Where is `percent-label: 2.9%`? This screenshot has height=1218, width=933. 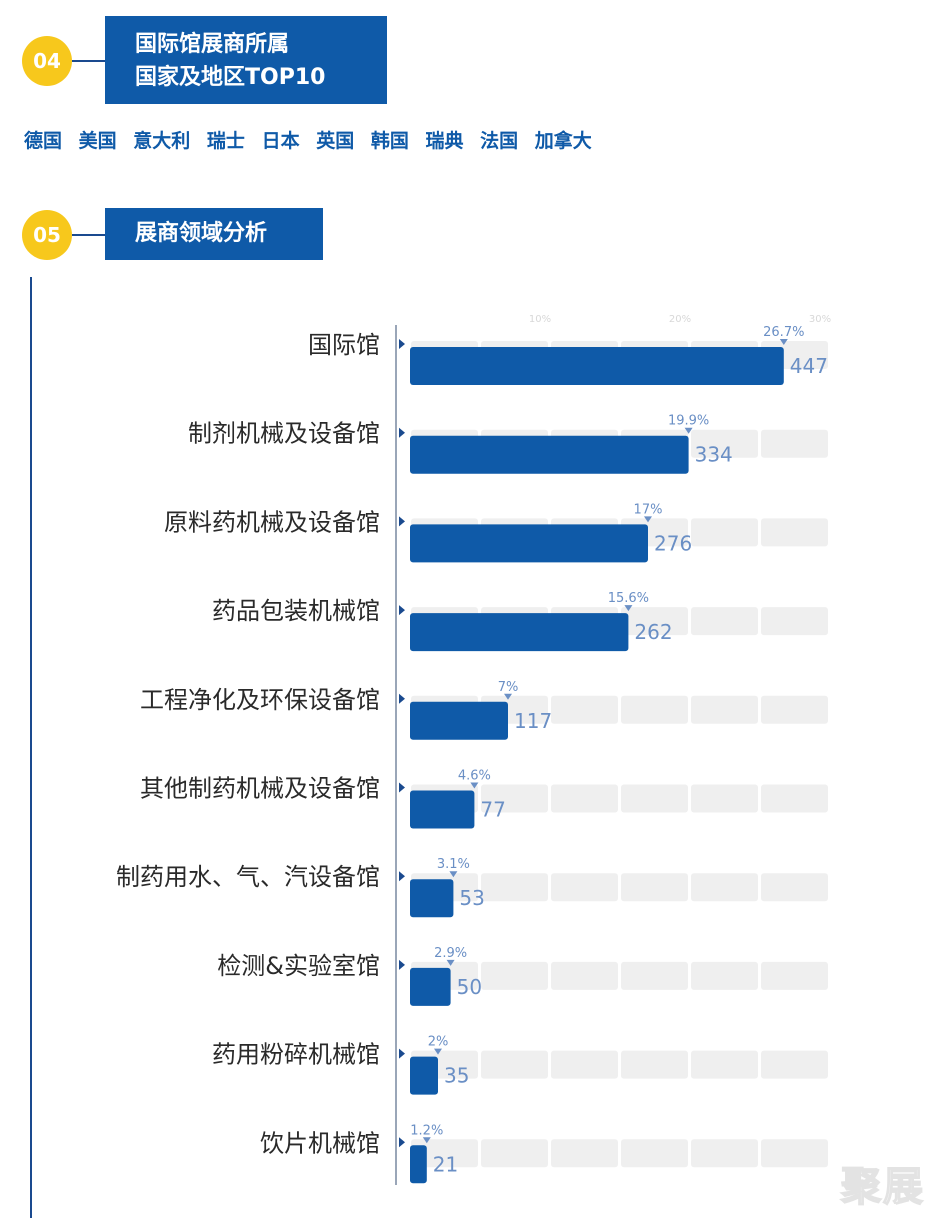
percent-label: 2.9% is located at coordinates (450, 953).